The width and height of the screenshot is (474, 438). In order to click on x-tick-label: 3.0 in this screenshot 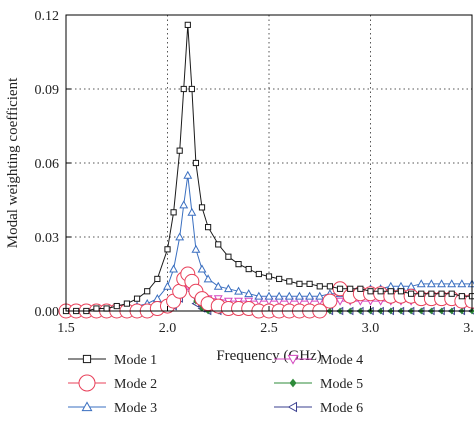, I will do `click(371, 328)`.